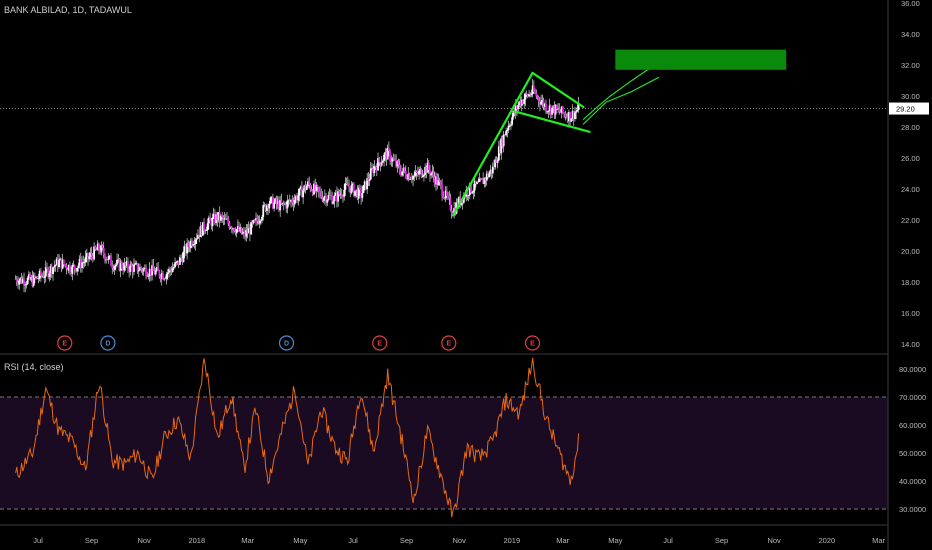 The width and height of the screenshot is (932, 550). I want to click on pennant-pole-line, so click(493, 144).